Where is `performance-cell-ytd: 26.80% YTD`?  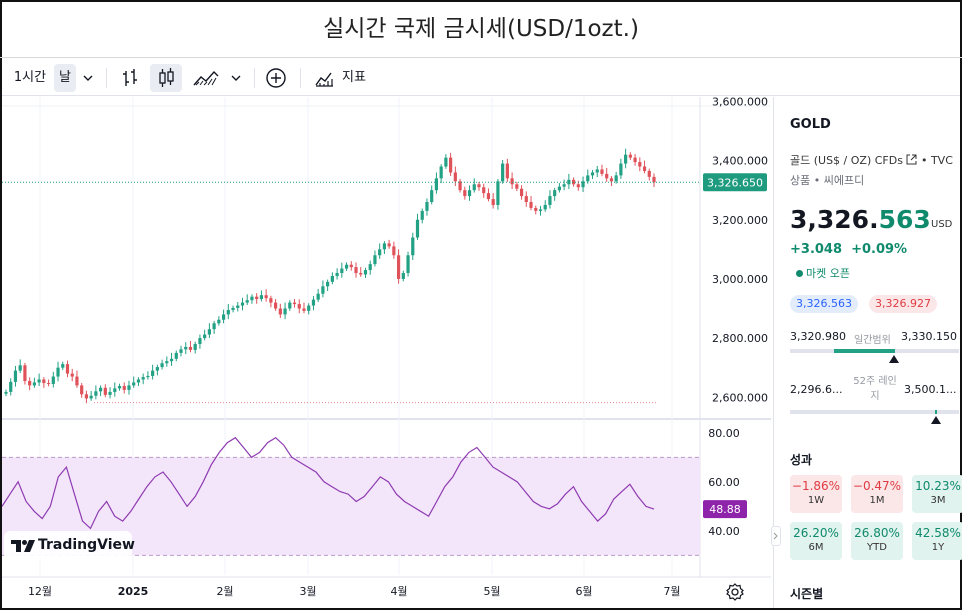
performance-cell-ytd: 26.80% YTD is located at coordinates (877, 541).